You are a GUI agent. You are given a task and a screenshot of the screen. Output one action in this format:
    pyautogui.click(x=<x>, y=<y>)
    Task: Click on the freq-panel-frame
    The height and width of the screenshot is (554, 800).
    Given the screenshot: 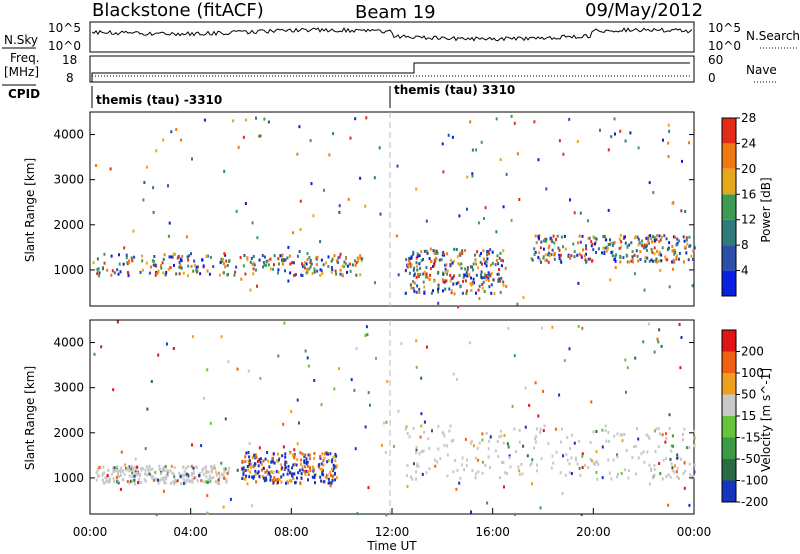 What is the action you would take?
    pyautogui.click(x=392, y=69)
    